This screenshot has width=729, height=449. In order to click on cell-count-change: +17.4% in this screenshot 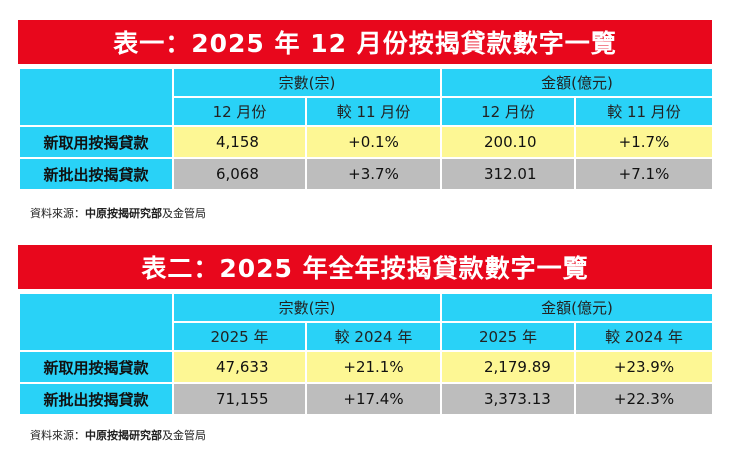, I will do `click(373, 399)`.